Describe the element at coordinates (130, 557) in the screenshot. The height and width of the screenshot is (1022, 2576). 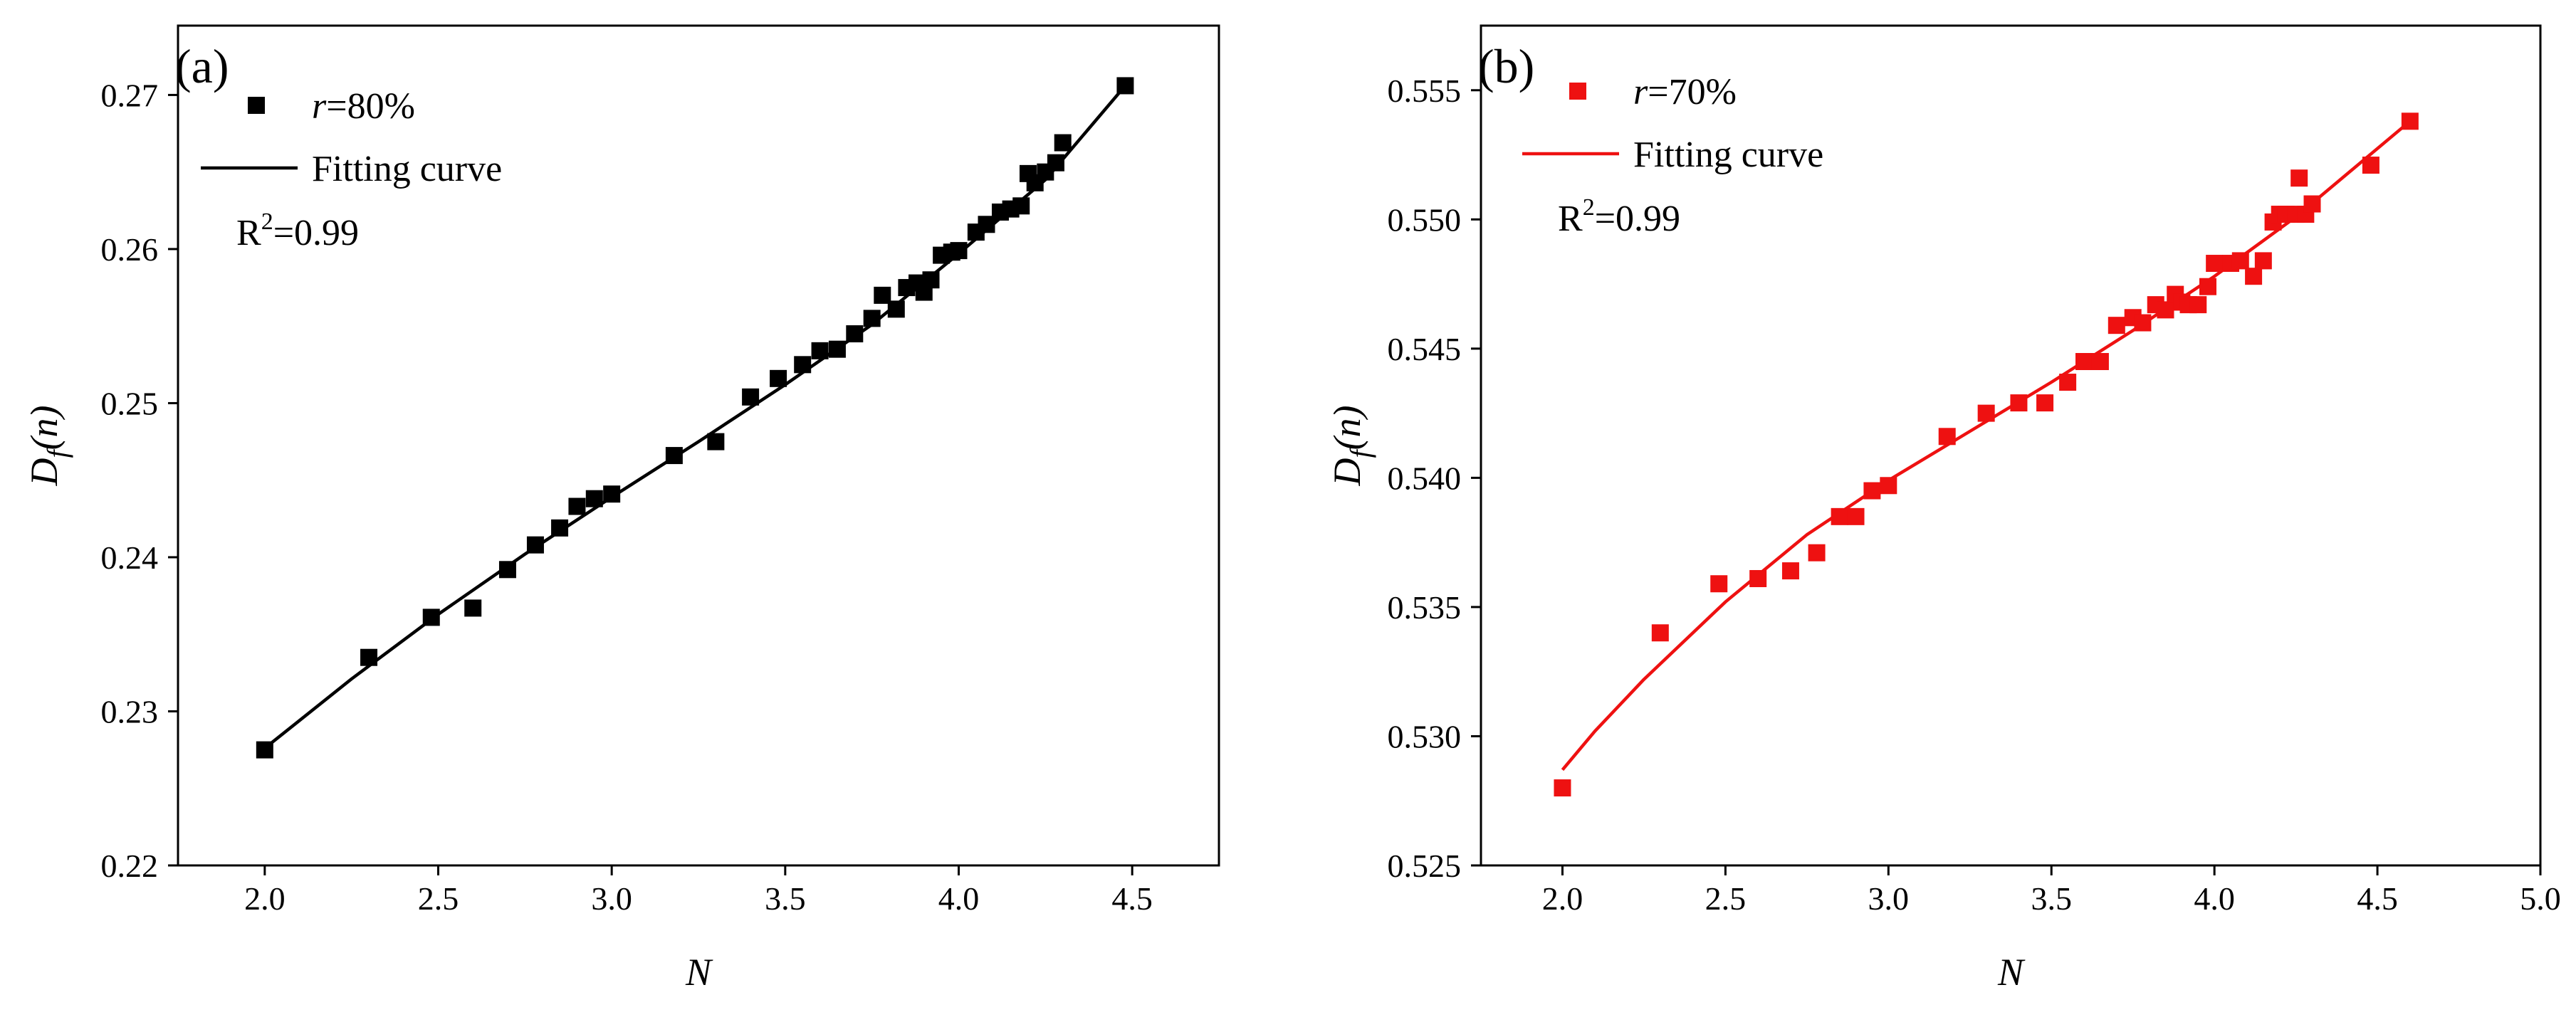
I see `y-tick-label: 0.24` at that location.